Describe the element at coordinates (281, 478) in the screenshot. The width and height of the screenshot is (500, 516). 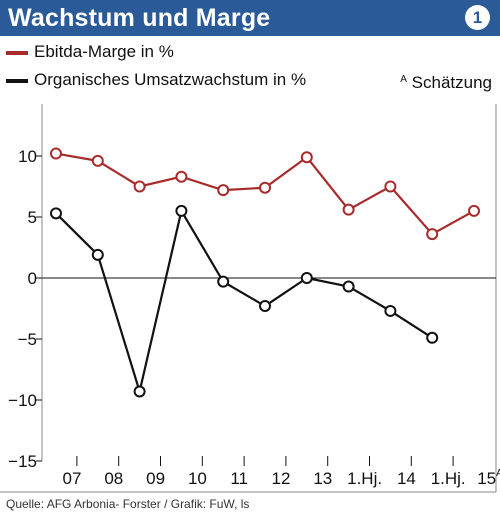
I see `x-tick-label: 12` at that location.